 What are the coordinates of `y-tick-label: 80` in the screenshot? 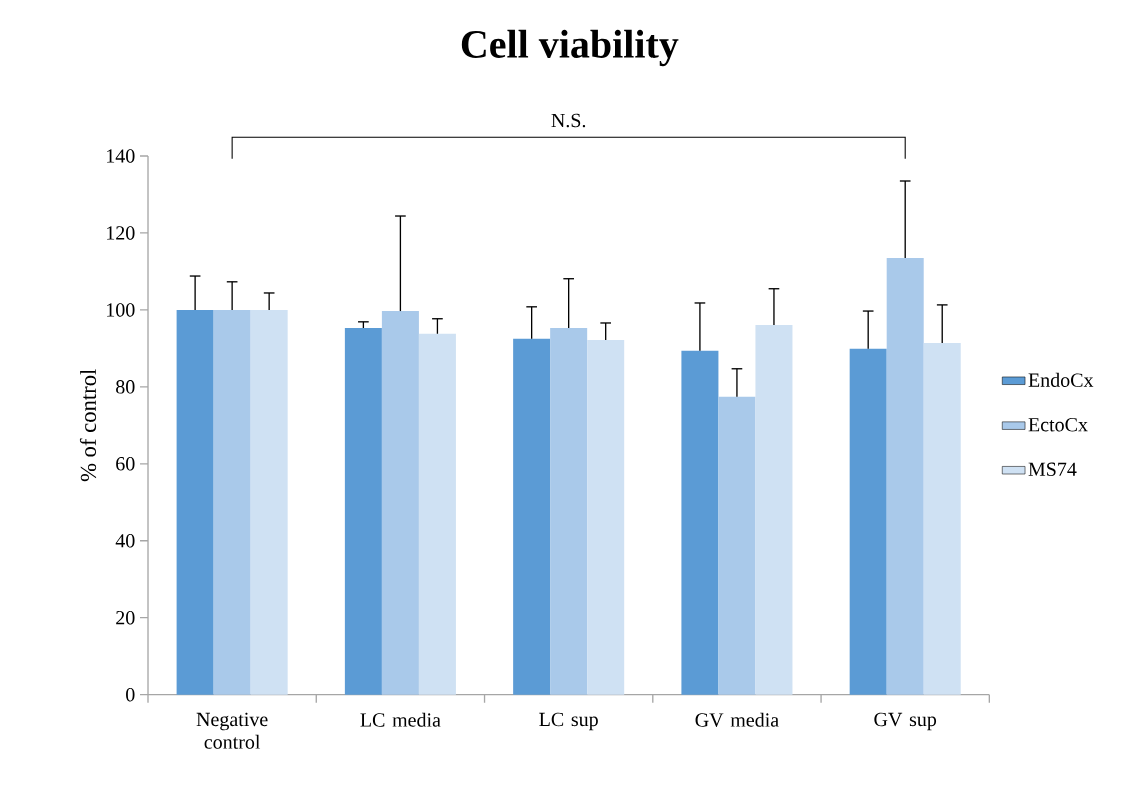 It's located at (125, 386).